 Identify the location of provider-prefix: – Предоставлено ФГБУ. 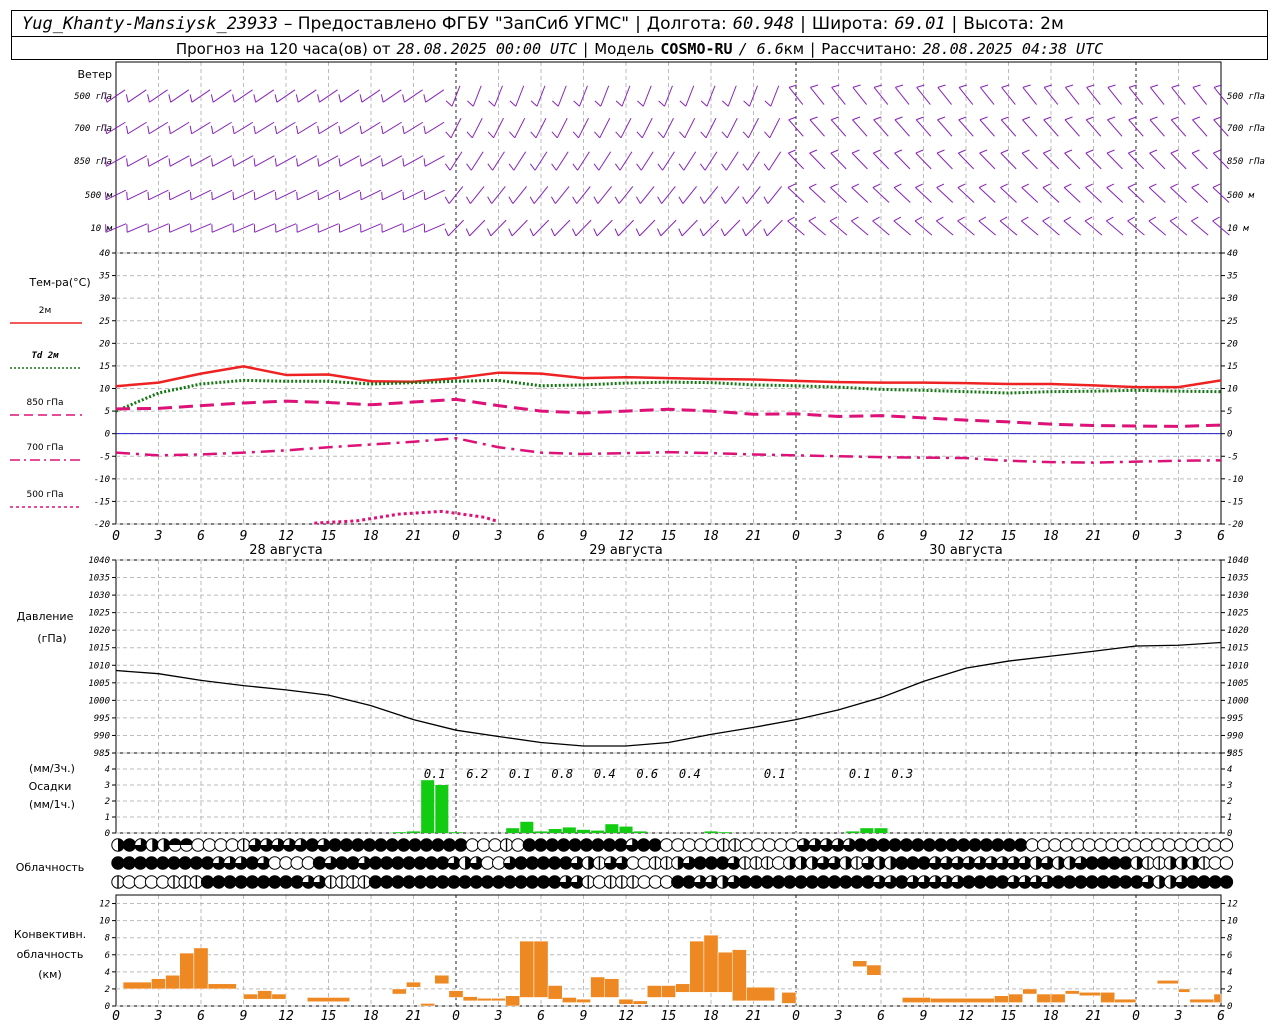
(386, 23).